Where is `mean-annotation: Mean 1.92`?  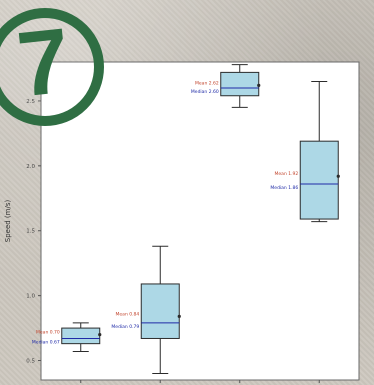 mean-annotation: Mean 1.92 is located at coordinates (287, 174).